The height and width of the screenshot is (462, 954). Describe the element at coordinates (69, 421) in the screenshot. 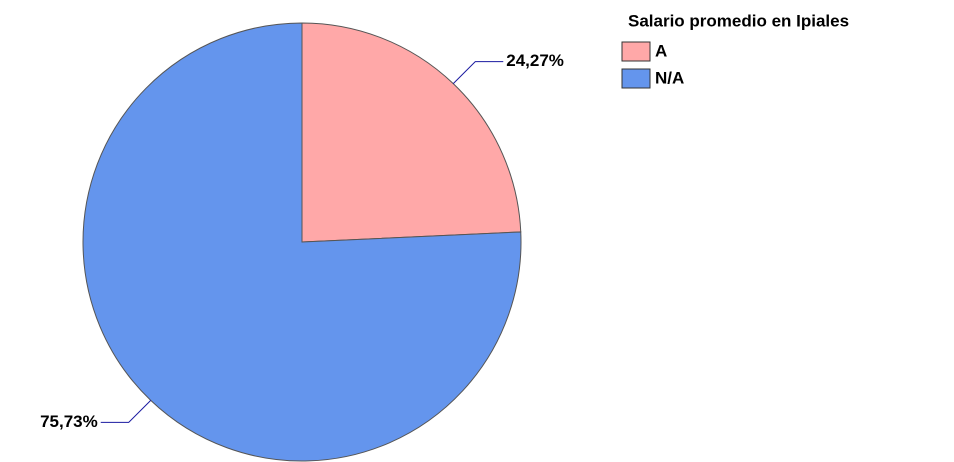

I see `data-label: 75,73%` at that location.